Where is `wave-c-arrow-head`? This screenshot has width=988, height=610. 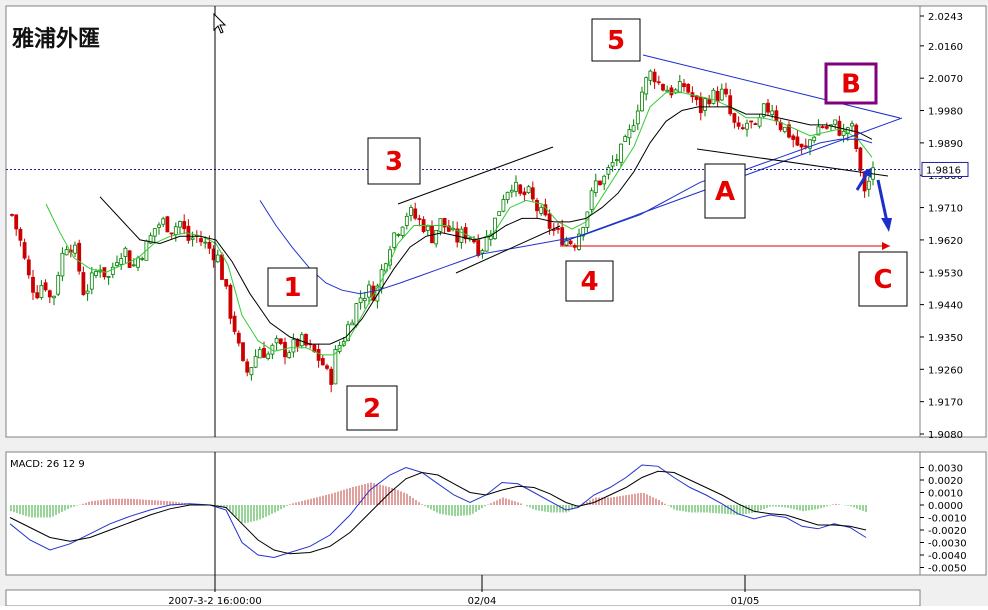
wave-c-arrow-head is located at coordinates (886, 225).